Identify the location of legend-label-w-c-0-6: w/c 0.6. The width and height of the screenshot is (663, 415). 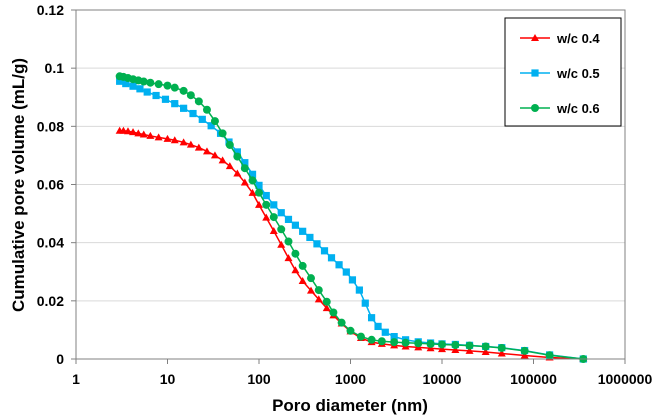
(578, 108).